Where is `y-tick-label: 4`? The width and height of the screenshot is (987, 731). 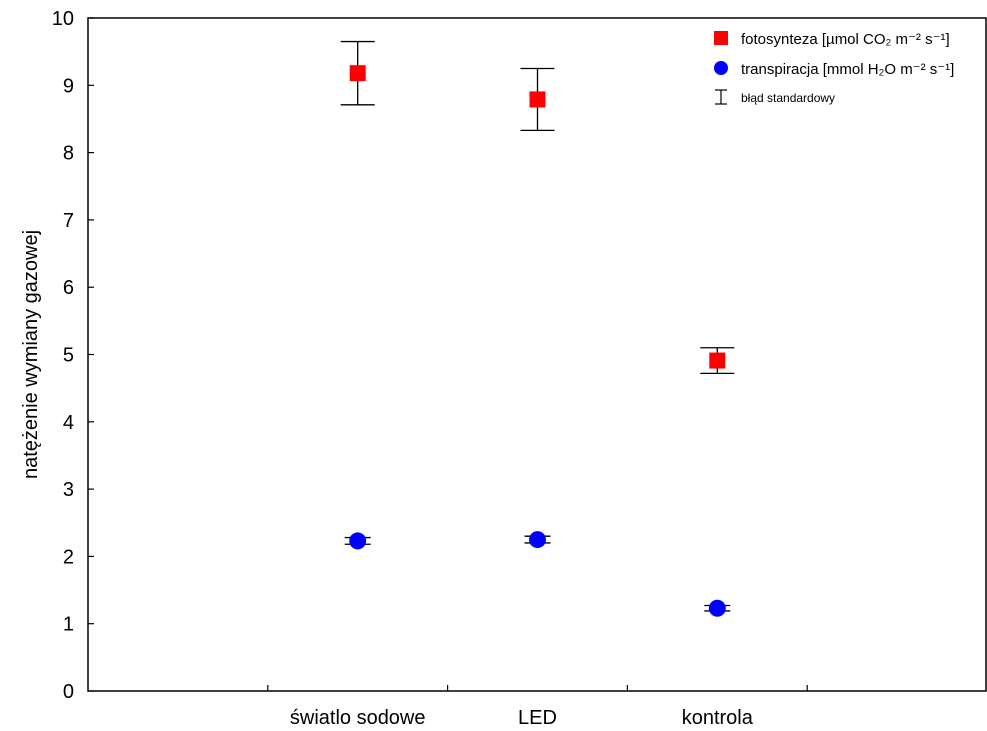
y-tick-label: 4 is located at coordinates (68, 423).